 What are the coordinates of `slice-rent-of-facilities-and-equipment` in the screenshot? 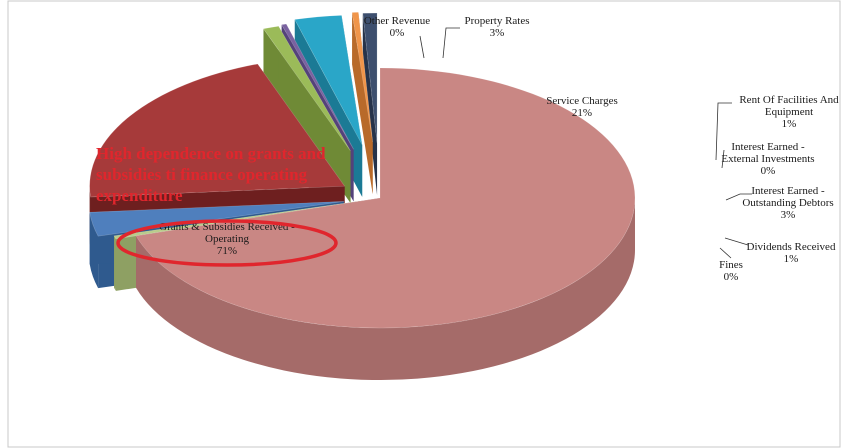 It's located at (306, 114).